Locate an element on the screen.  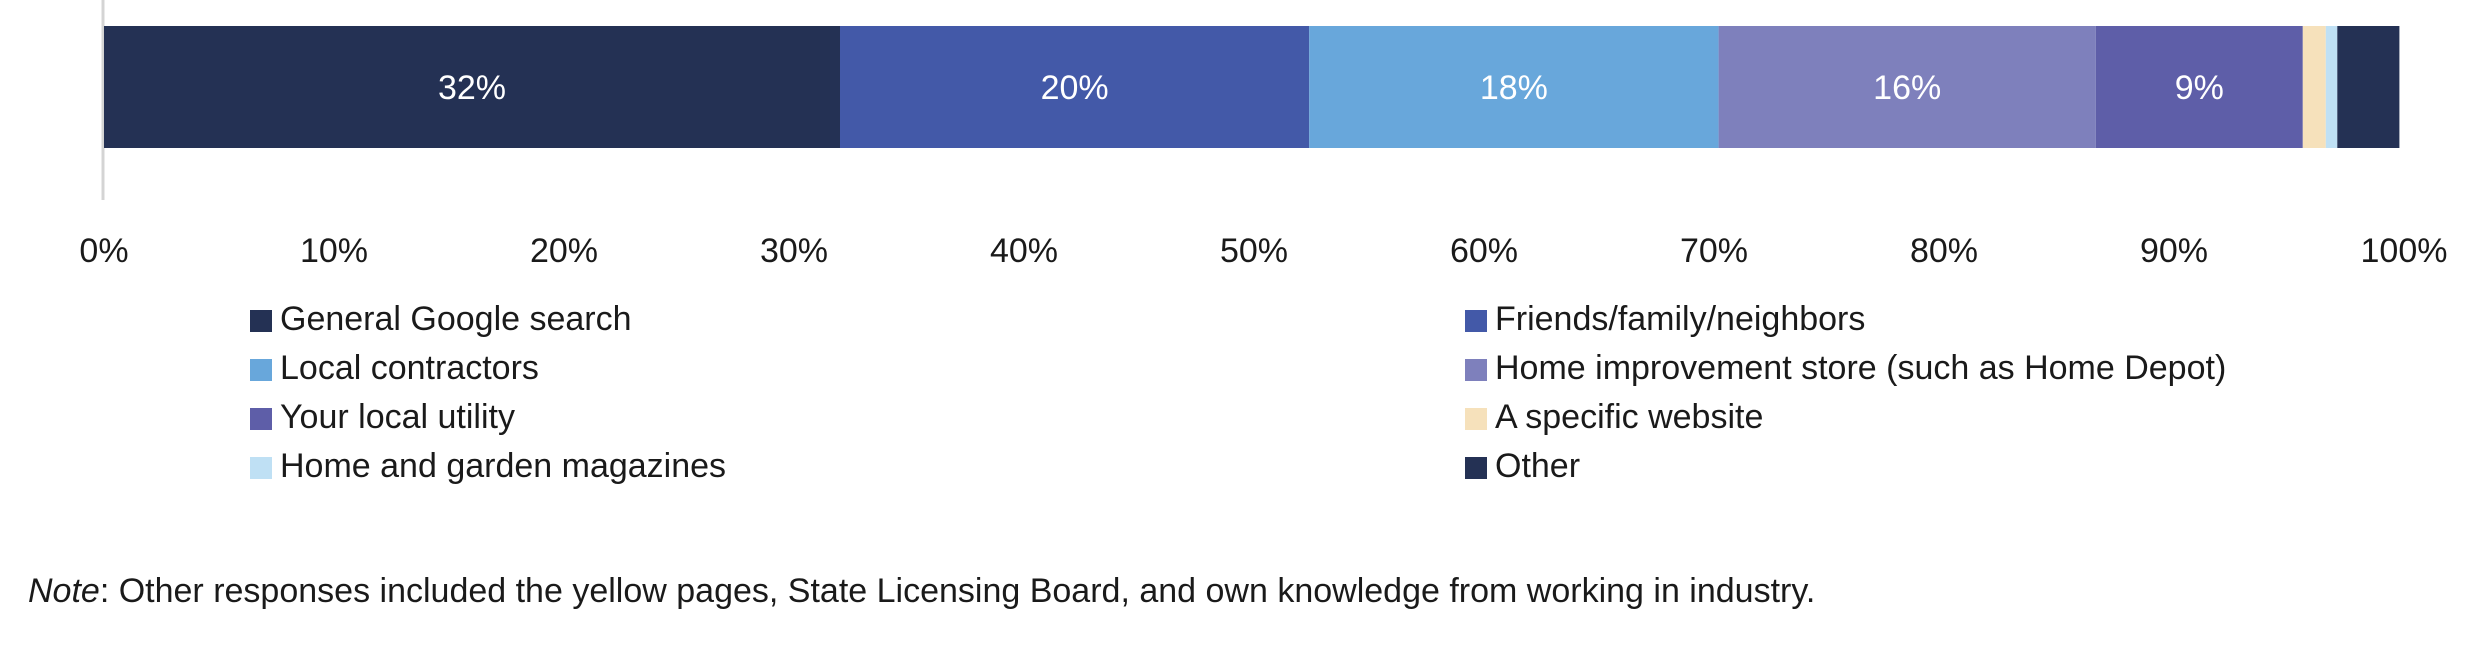
x-tick-label: 90% is located at coordinates (2174, 251).